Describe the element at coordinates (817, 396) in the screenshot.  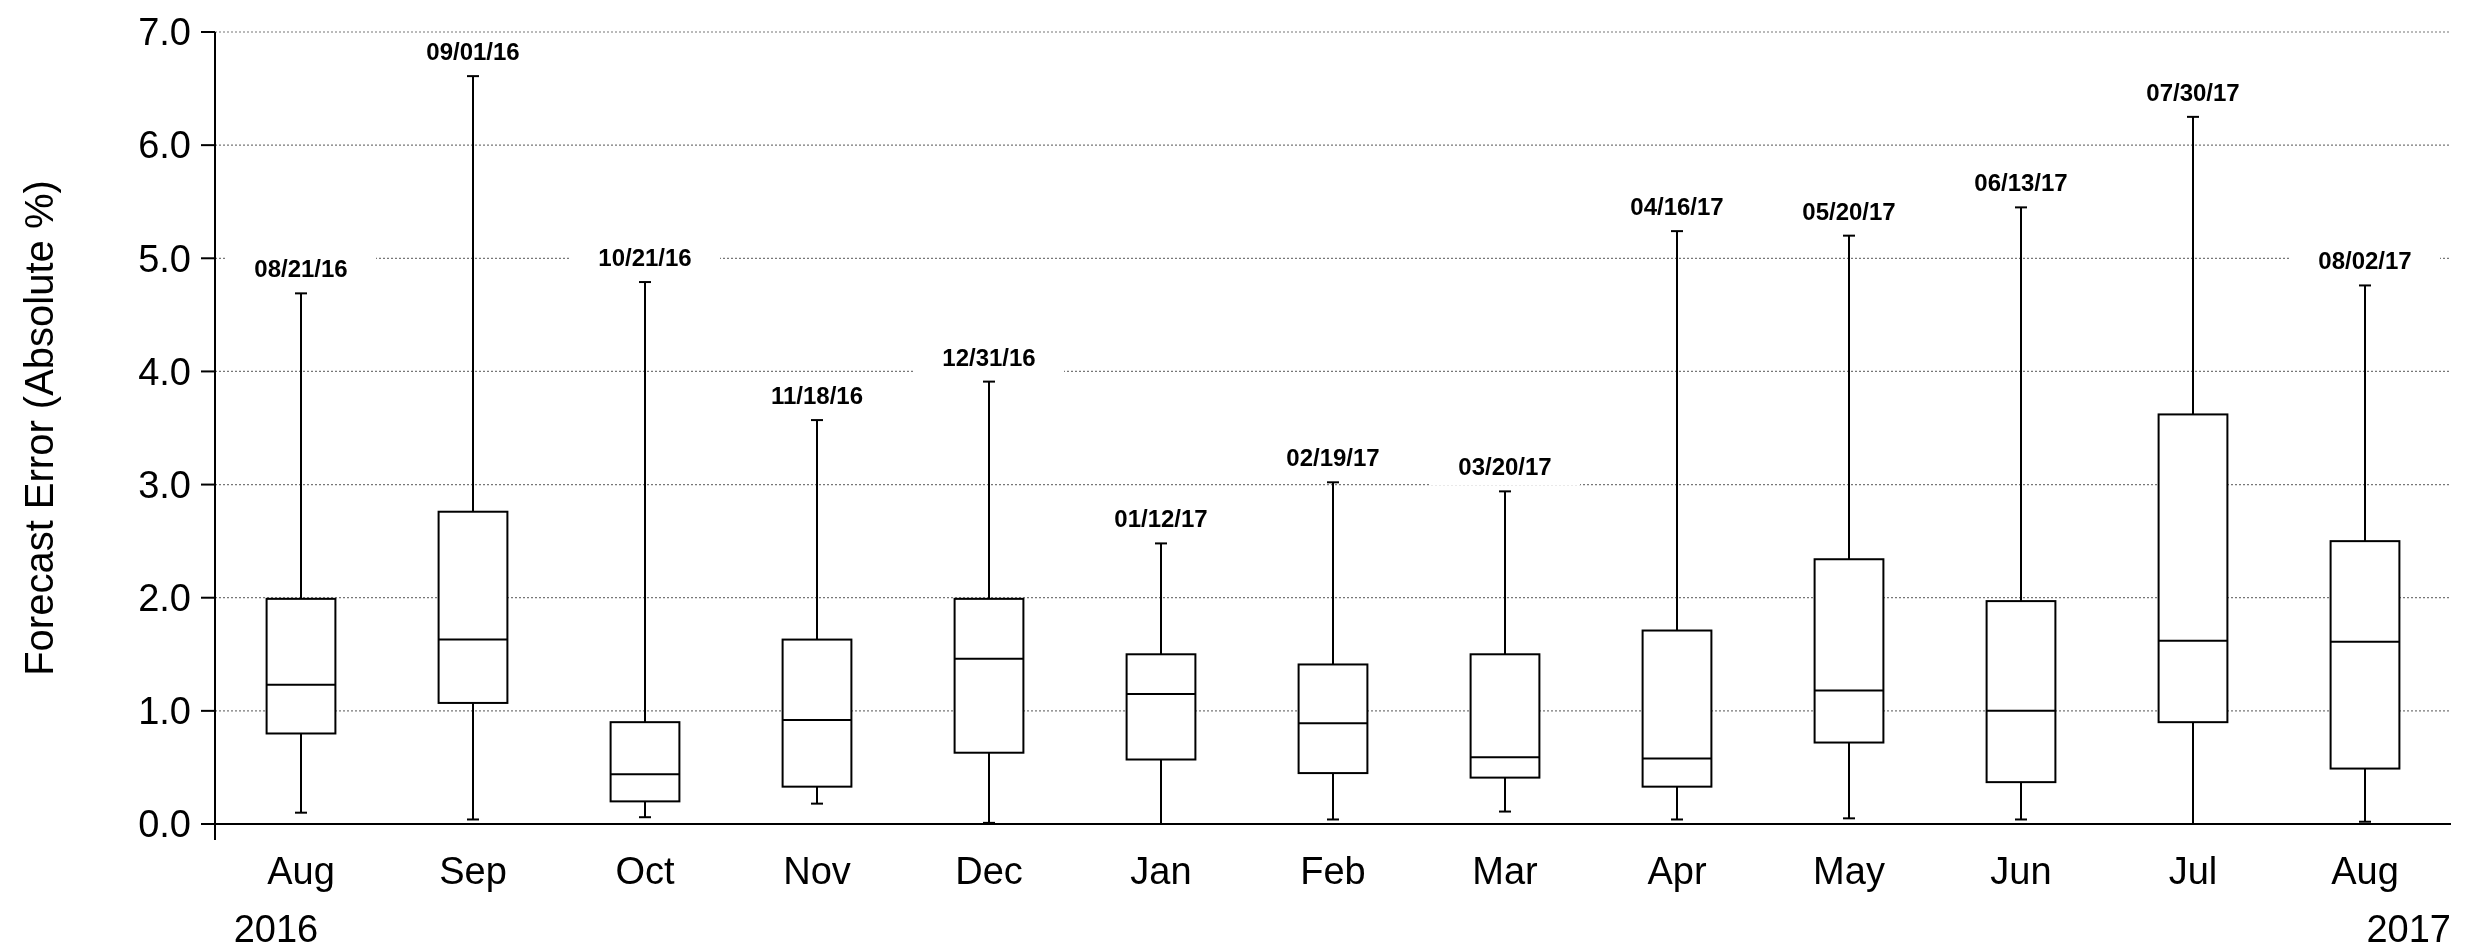
I see `annotation: 11/18/16` at that location.